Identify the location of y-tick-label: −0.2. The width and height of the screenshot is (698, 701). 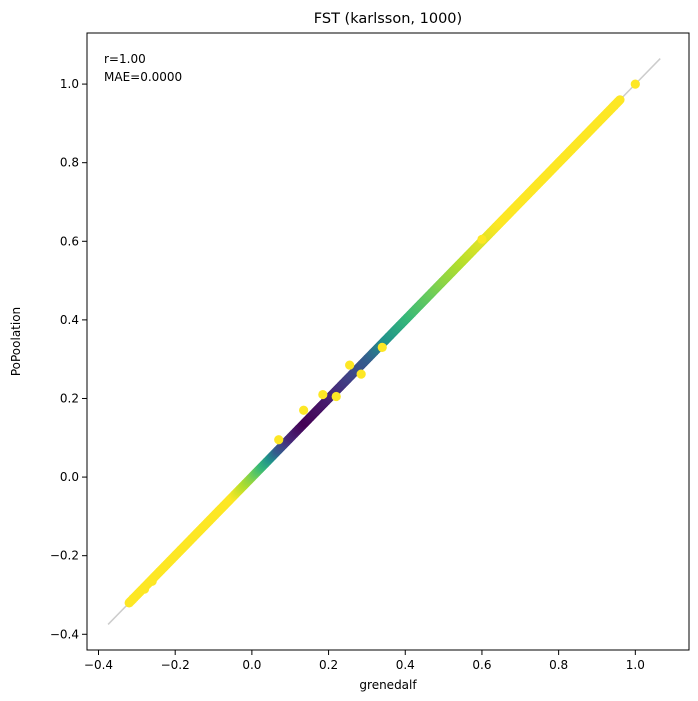
(64, 556).